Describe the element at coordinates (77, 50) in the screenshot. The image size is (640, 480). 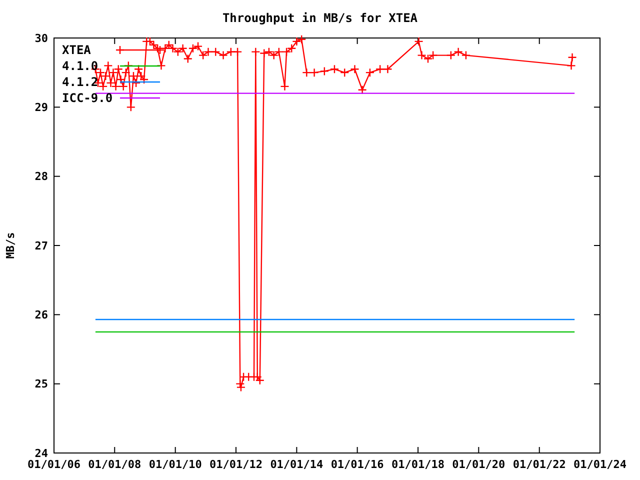
I see `legend-label: XTEA` at that location.